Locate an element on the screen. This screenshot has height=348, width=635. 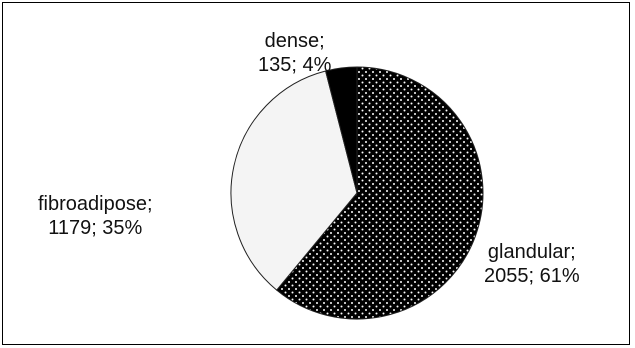
label-dense-value: 135; 4% is located at coordinates (295, 65).